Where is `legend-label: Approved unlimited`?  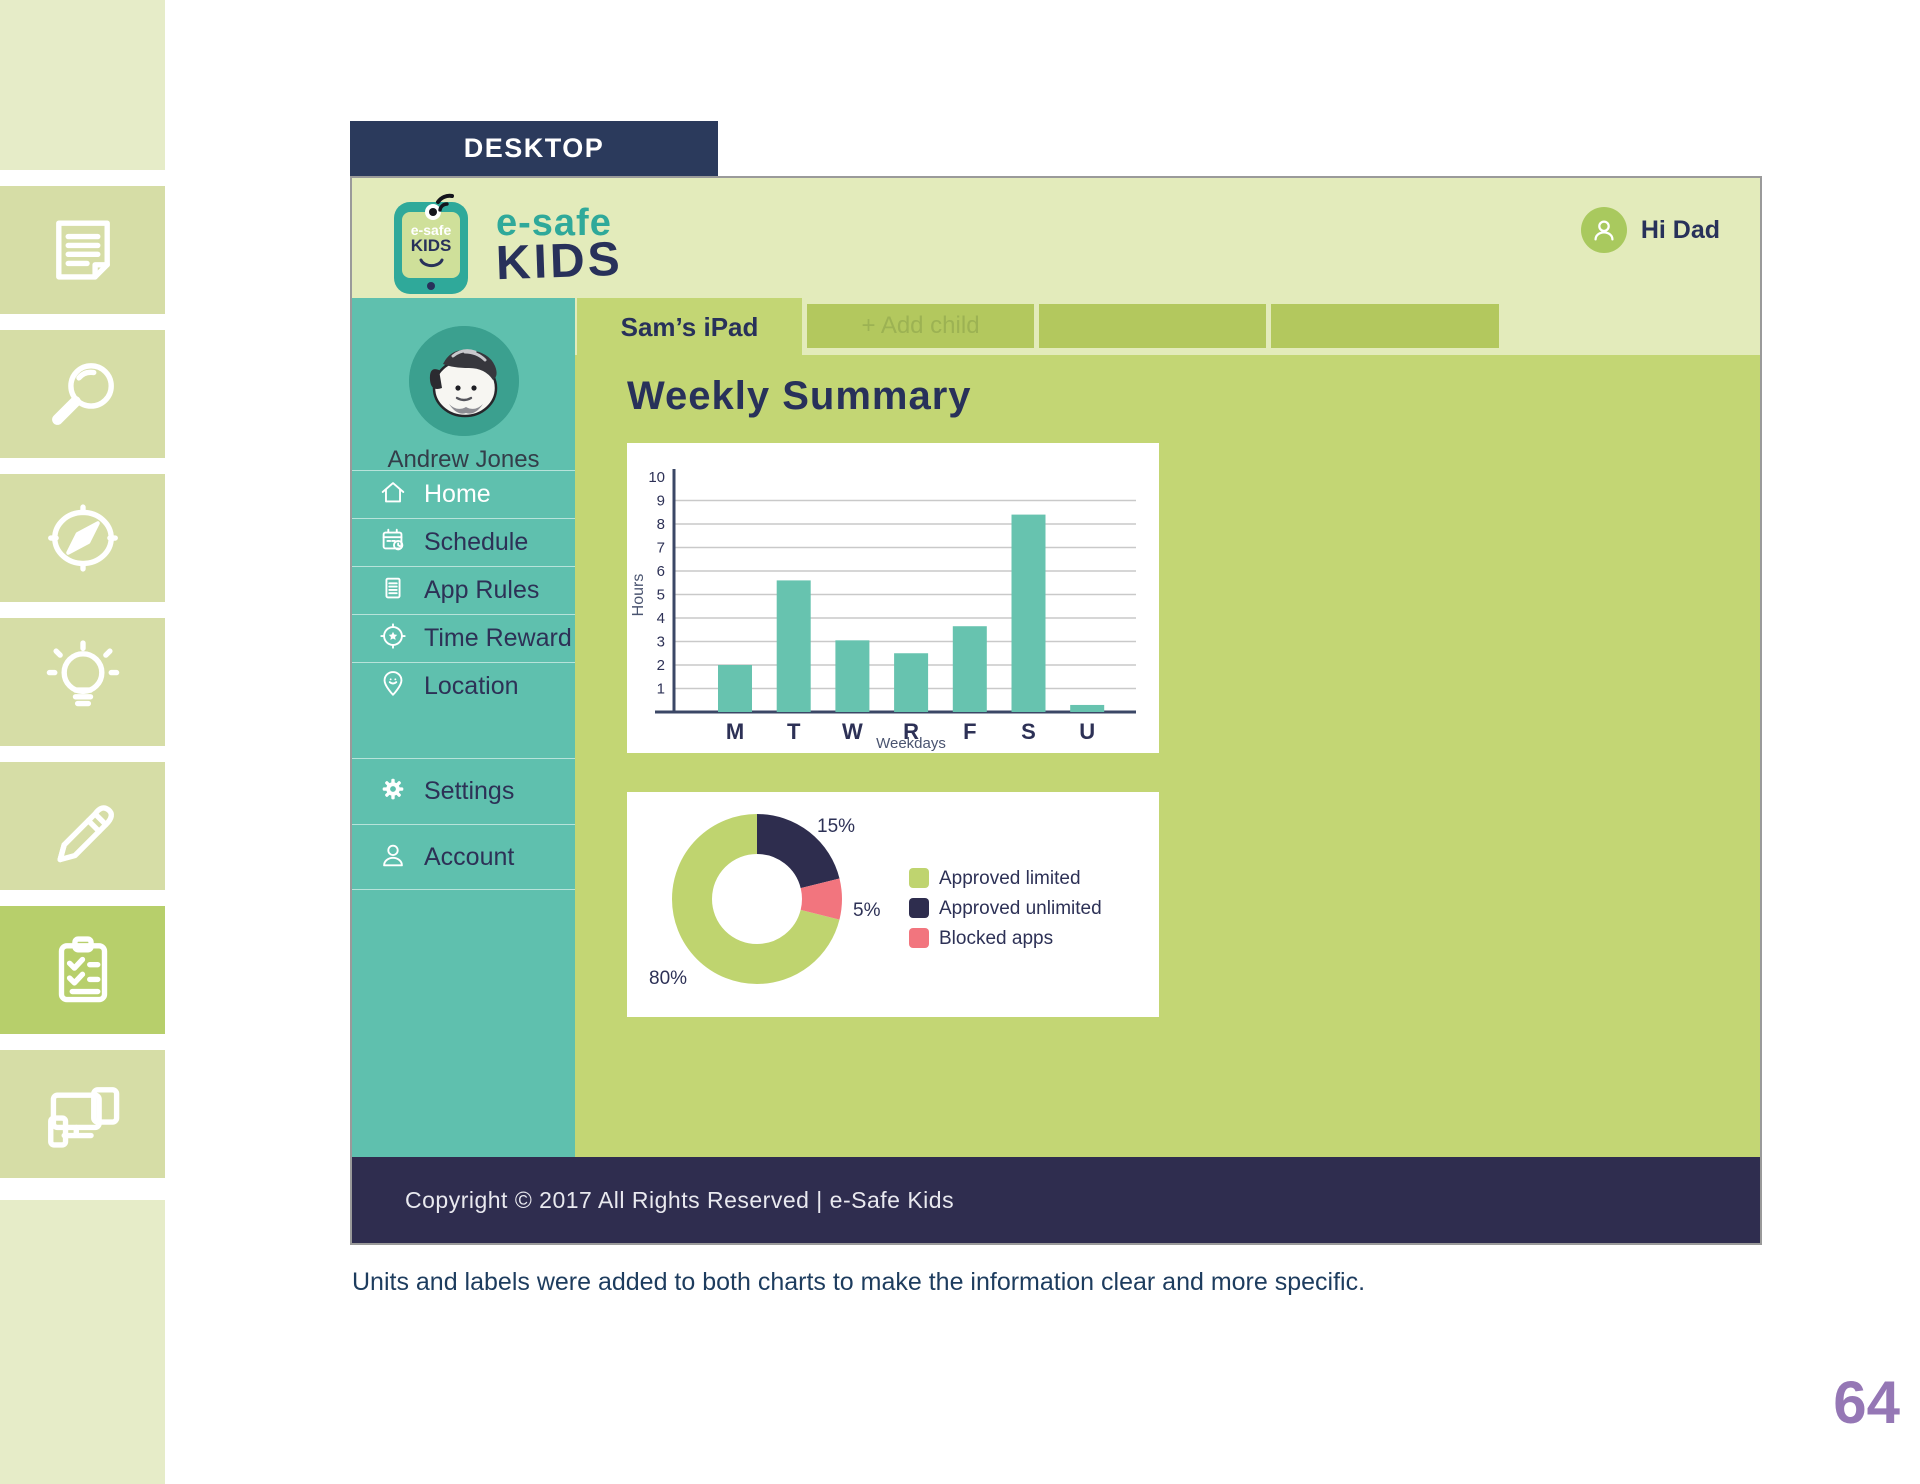 legend-label: Approved unlimited is located at coordinates (1020, 908).